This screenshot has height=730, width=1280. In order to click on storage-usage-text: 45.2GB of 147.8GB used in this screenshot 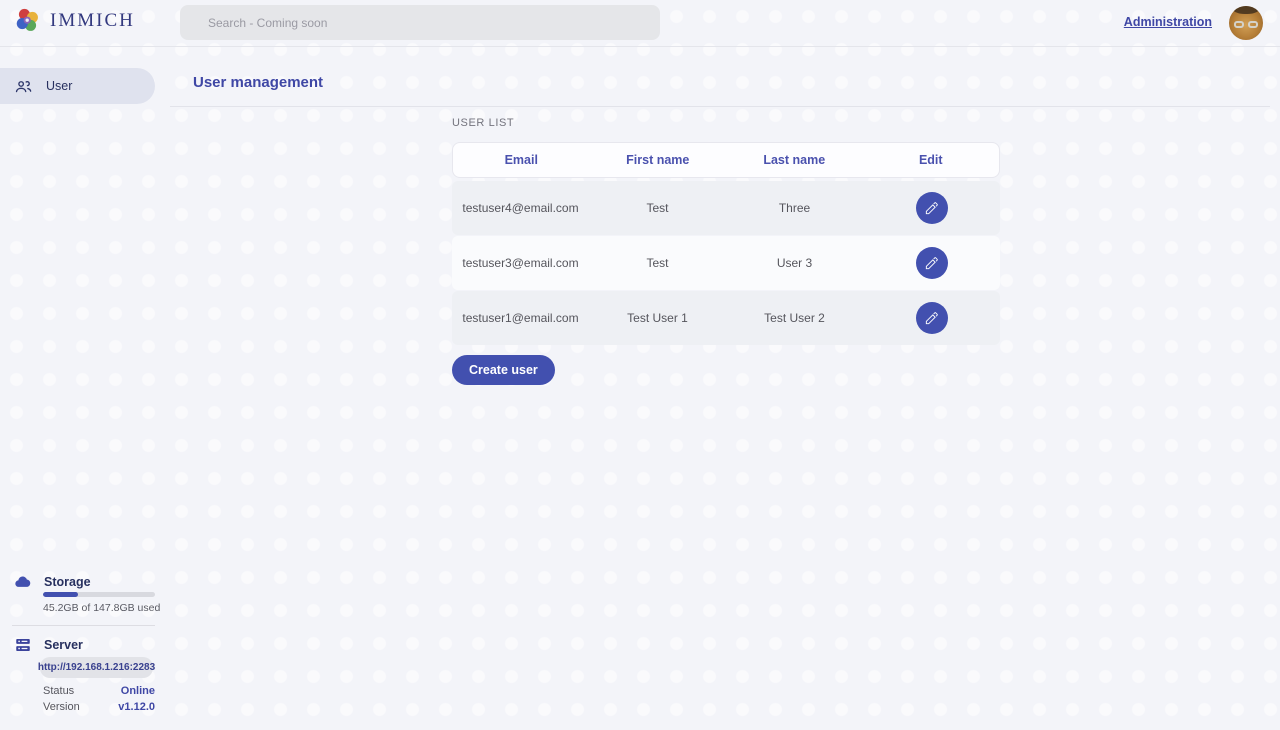, I will do `click(102, 608)`.